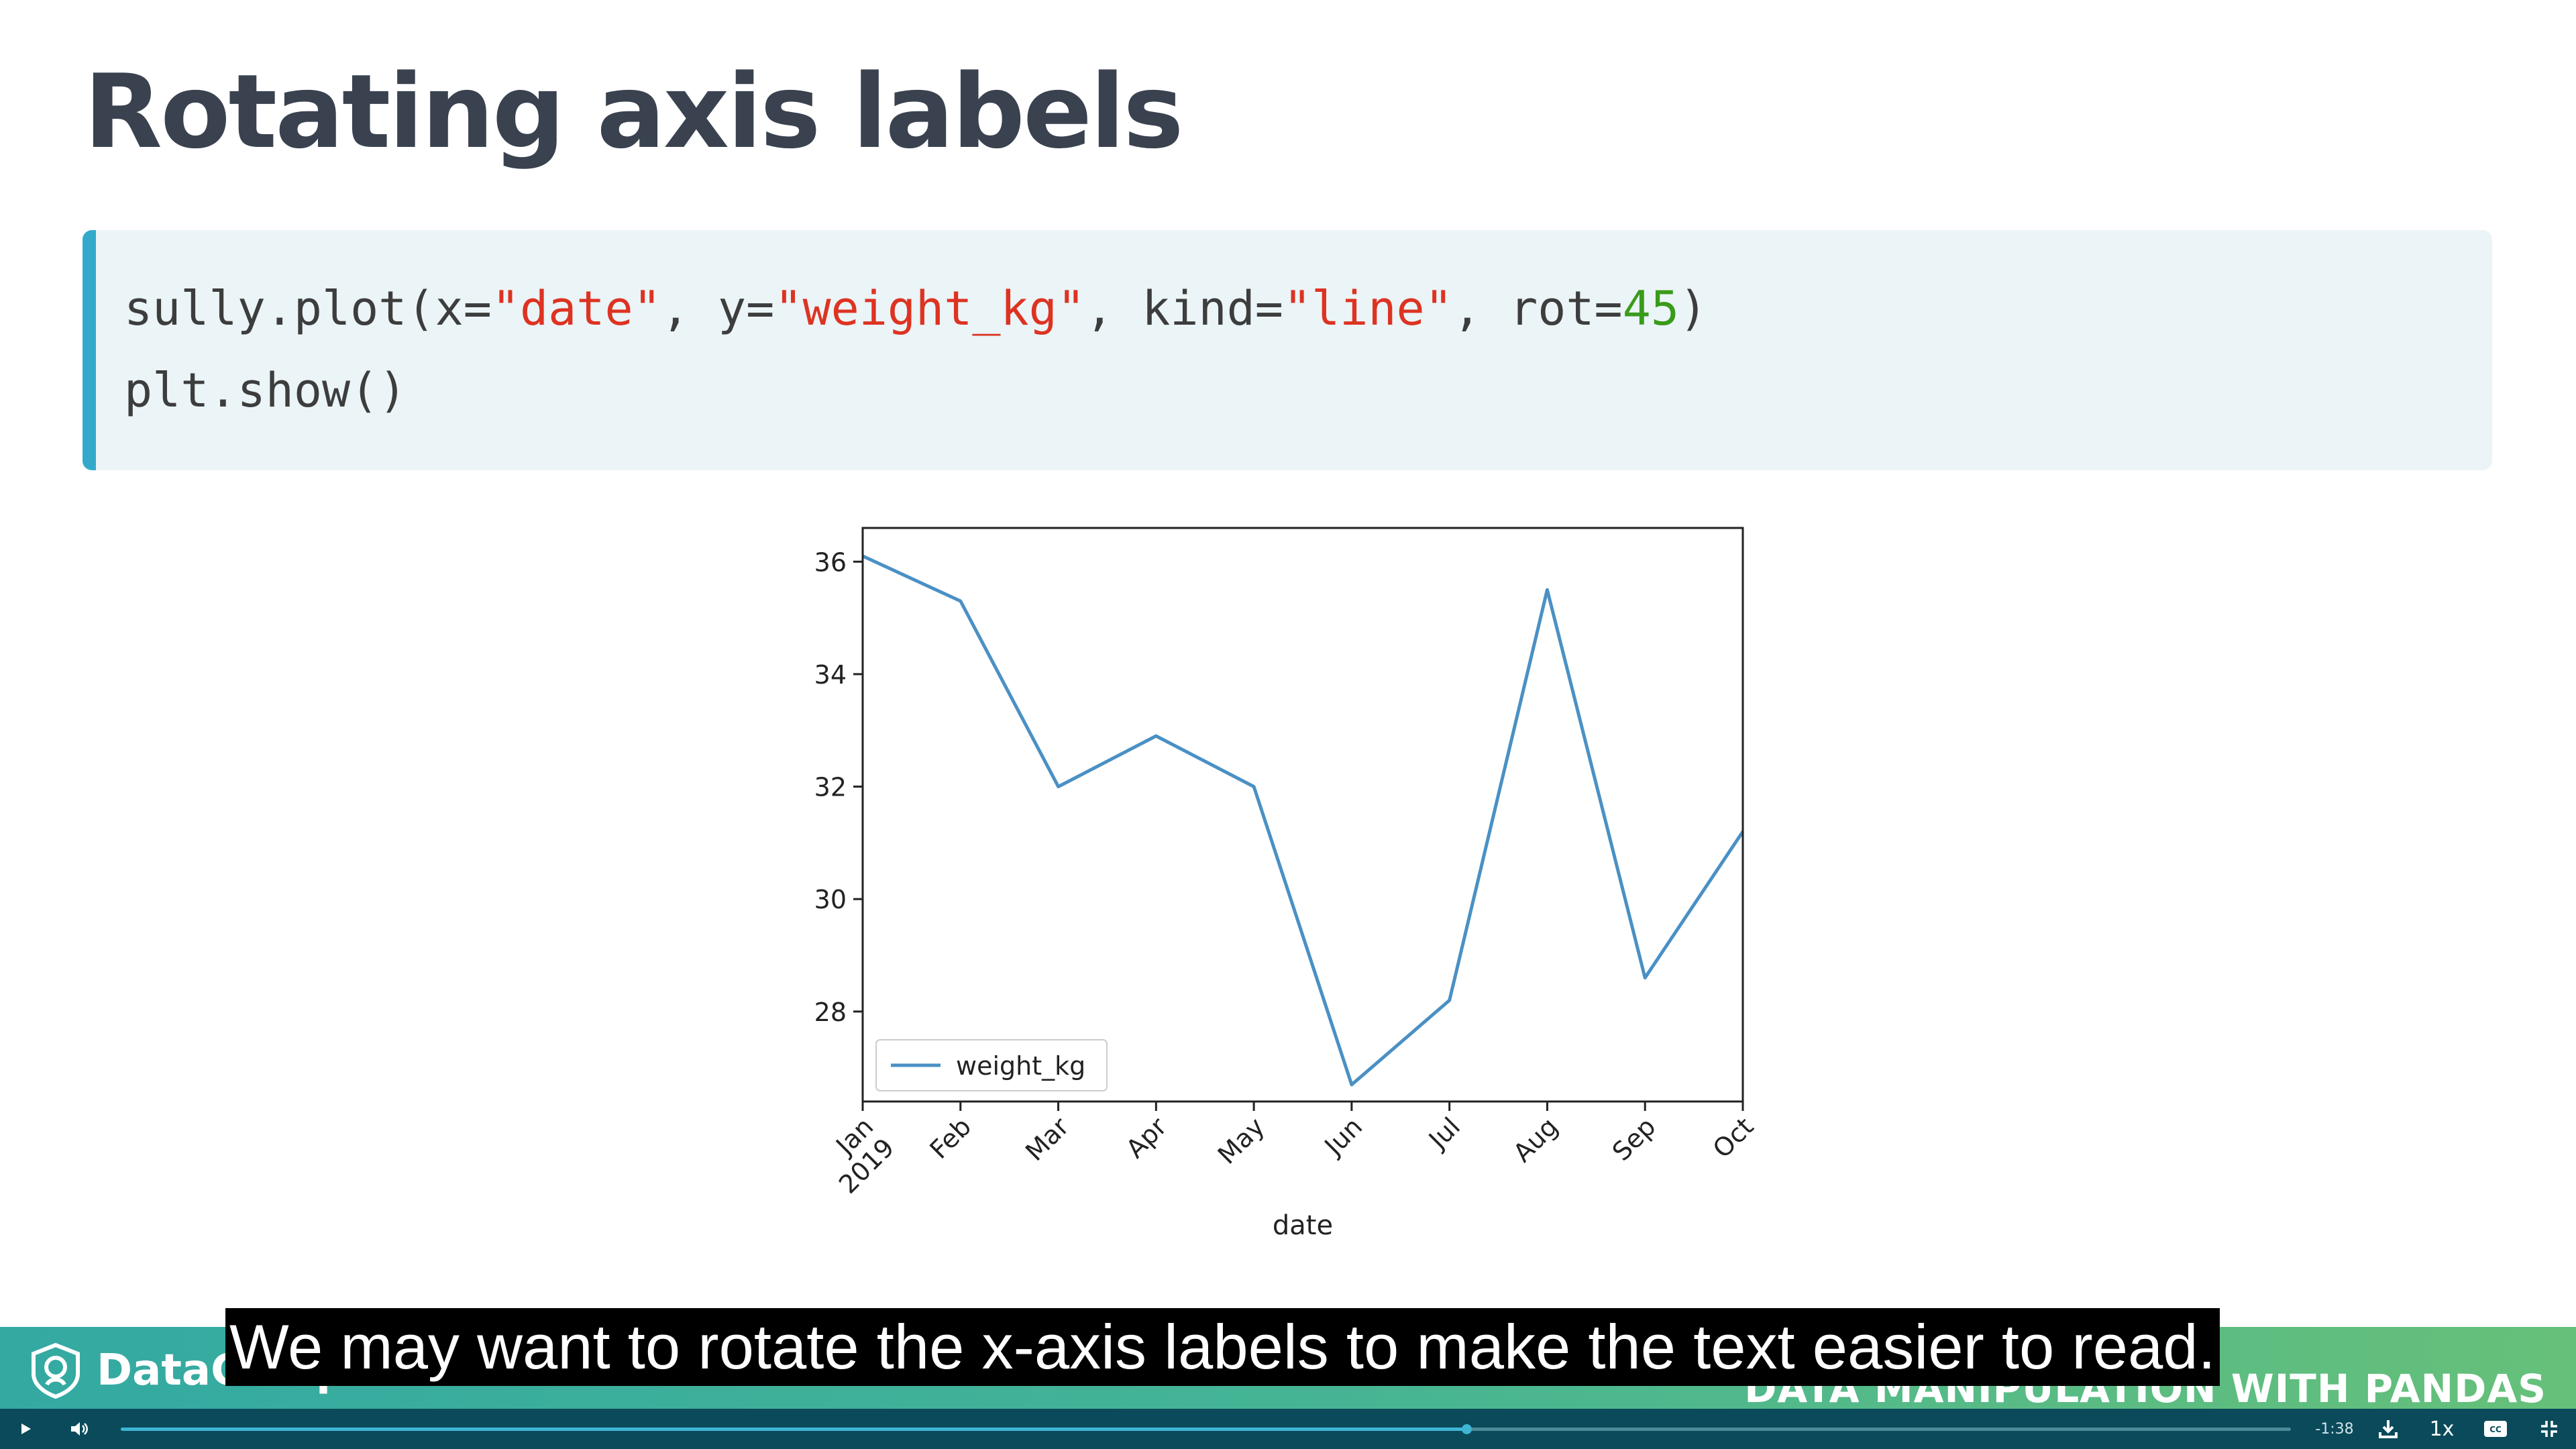 The width and height of the screenshot is (2576, 1449). I want to click on plot-area-frame, so click(1302, 815).